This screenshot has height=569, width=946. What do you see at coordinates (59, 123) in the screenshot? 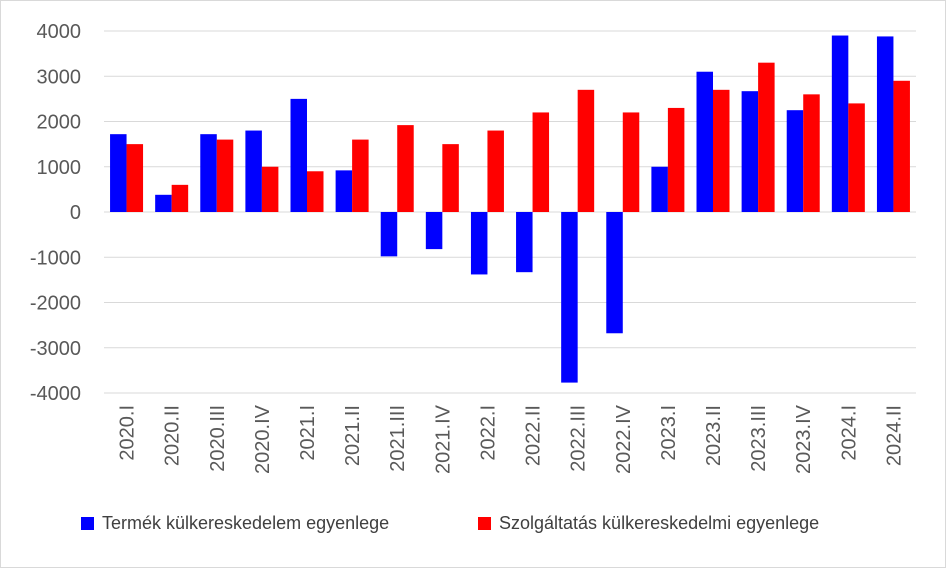
I see `y-tick-label: 2000` at bounding box center [59, 123].